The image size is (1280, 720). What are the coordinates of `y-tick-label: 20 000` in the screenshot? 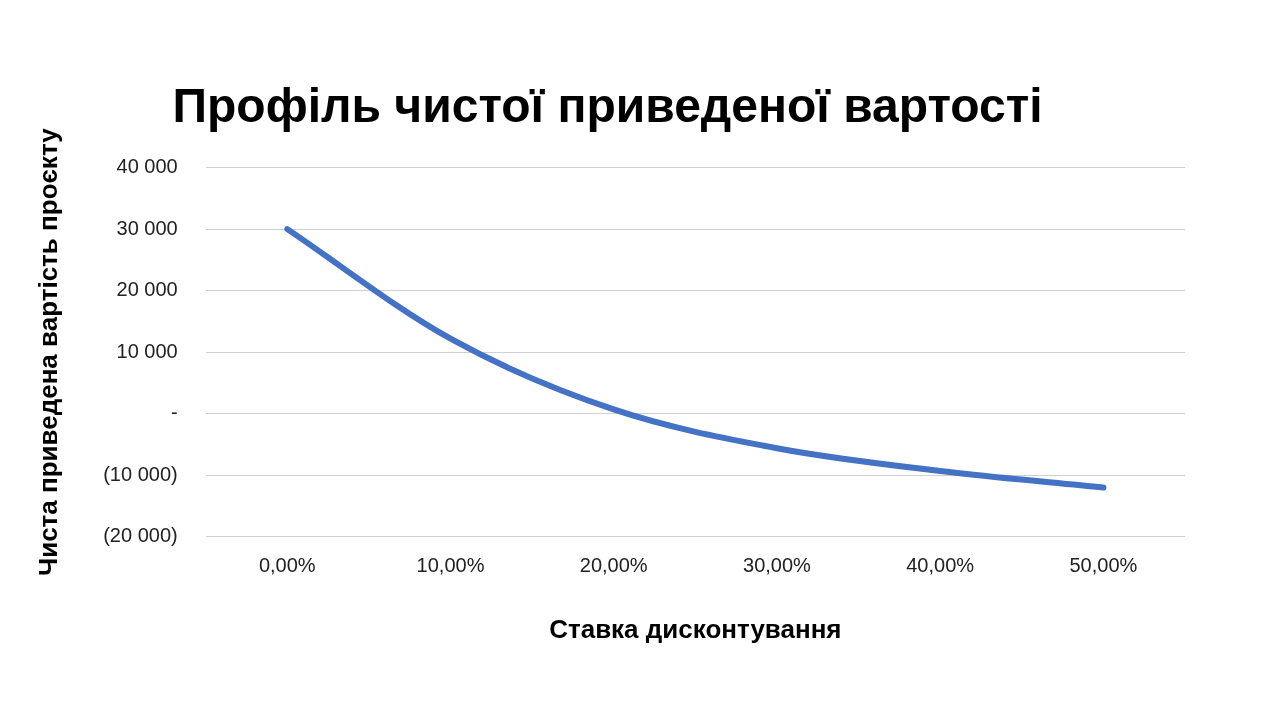 It's located at (147, 289).